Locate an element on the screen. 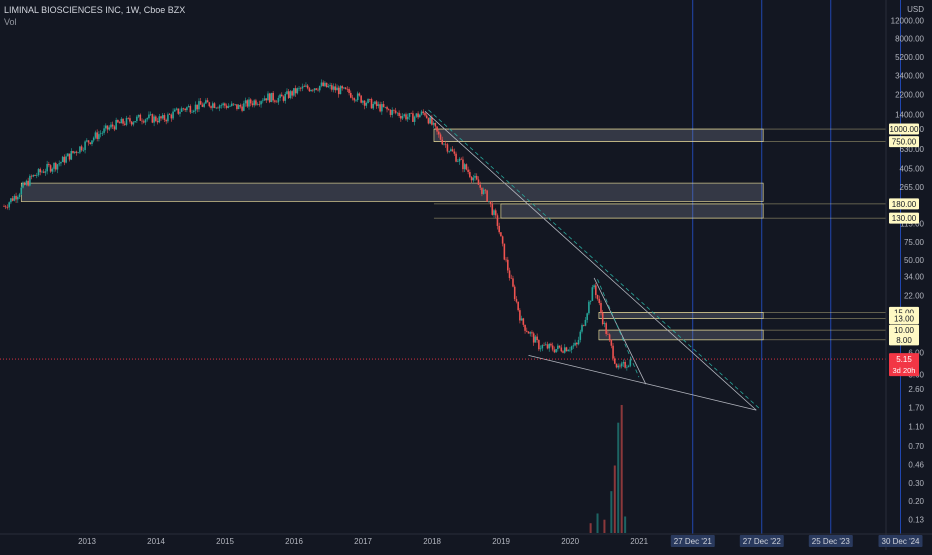  price-axis-tick: 34.00 is located at coordinates (914, 277).